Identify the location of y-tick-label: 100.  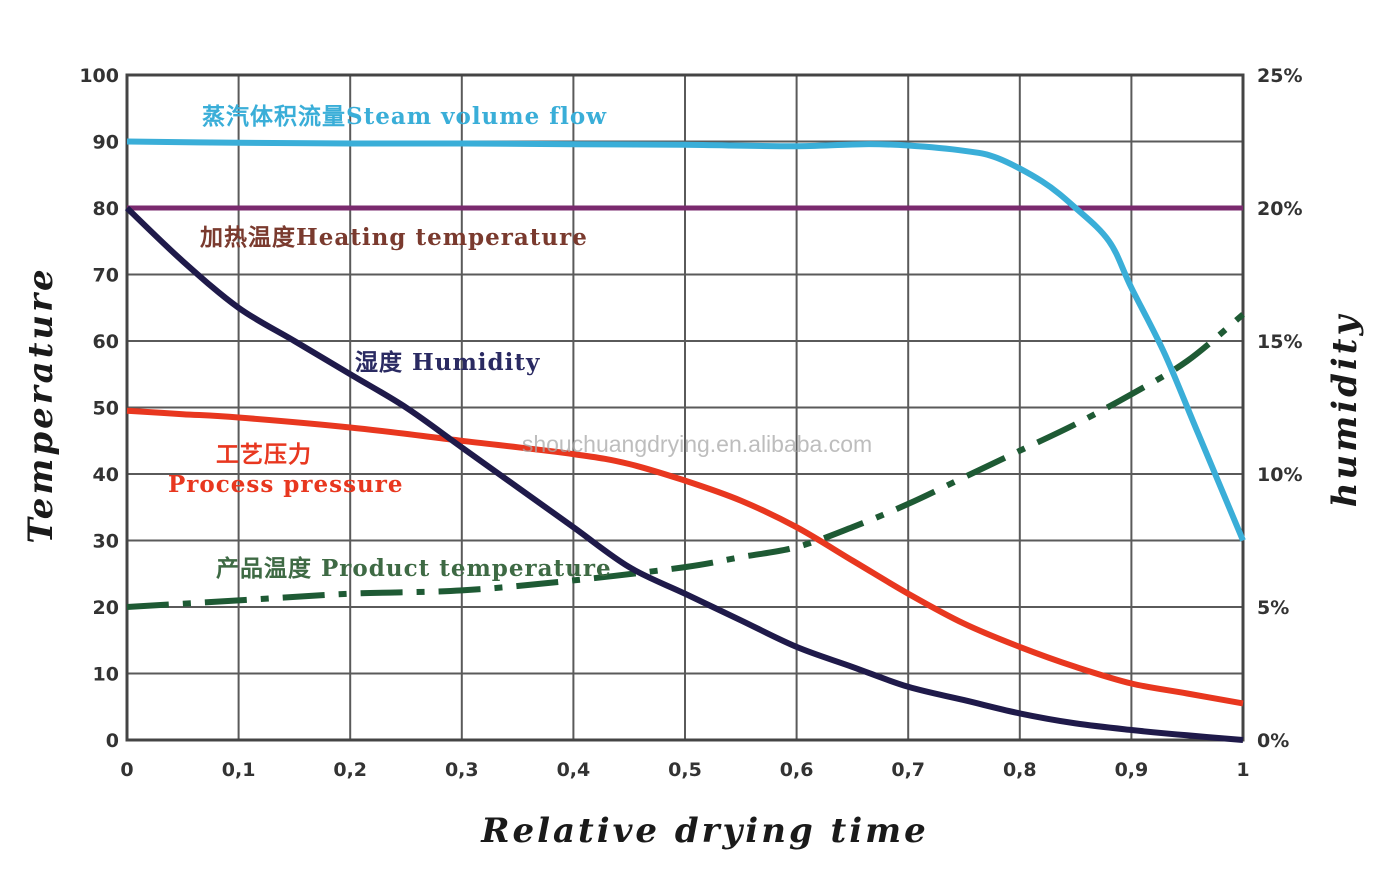
(99, 76).